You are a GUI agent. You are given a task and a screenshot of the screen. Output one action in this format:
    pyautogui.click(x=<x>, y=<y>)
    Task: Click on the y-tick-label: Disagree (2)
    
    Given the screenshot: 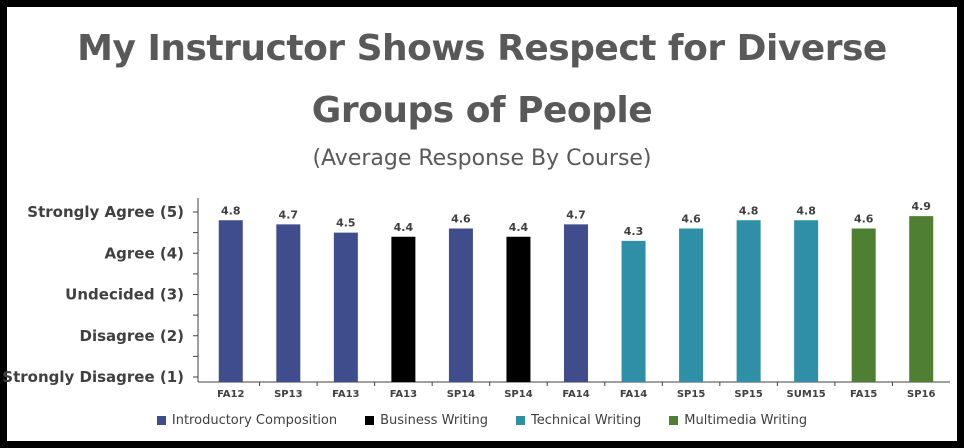 What is the action you would take?
    pyautogui.click(x=132, y=336)
    